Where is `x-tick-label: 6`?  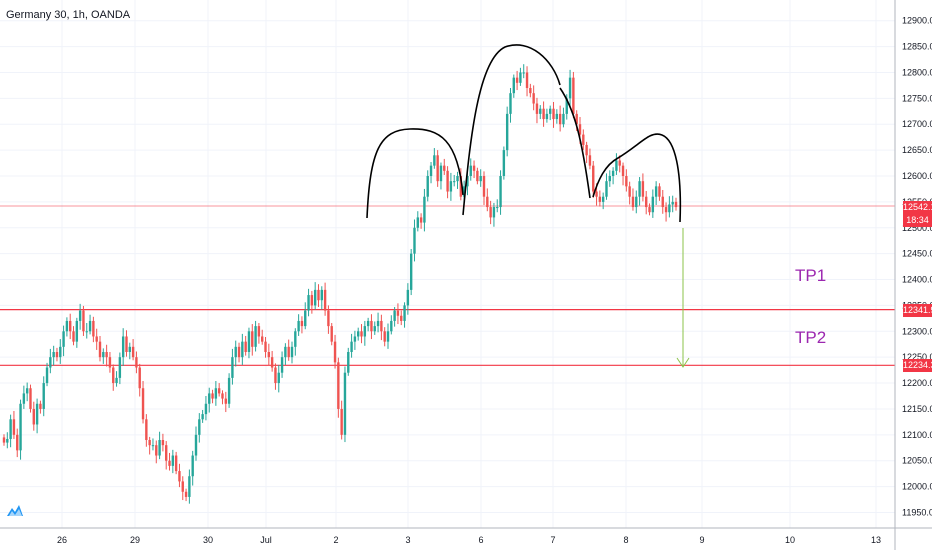 x-tick-label: 6 is located at coordinates (480, 540).